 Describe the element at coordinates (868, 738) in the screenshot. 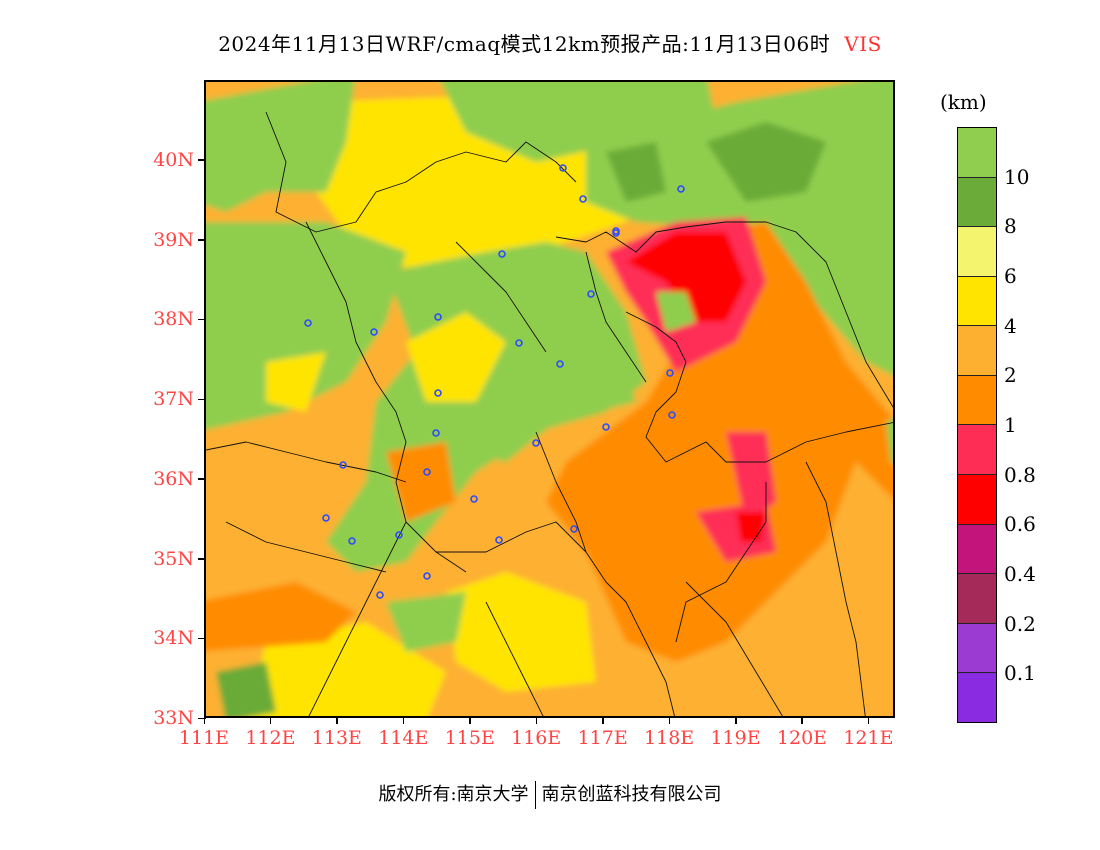

I see `lon-label-121E: 121E` at that location.